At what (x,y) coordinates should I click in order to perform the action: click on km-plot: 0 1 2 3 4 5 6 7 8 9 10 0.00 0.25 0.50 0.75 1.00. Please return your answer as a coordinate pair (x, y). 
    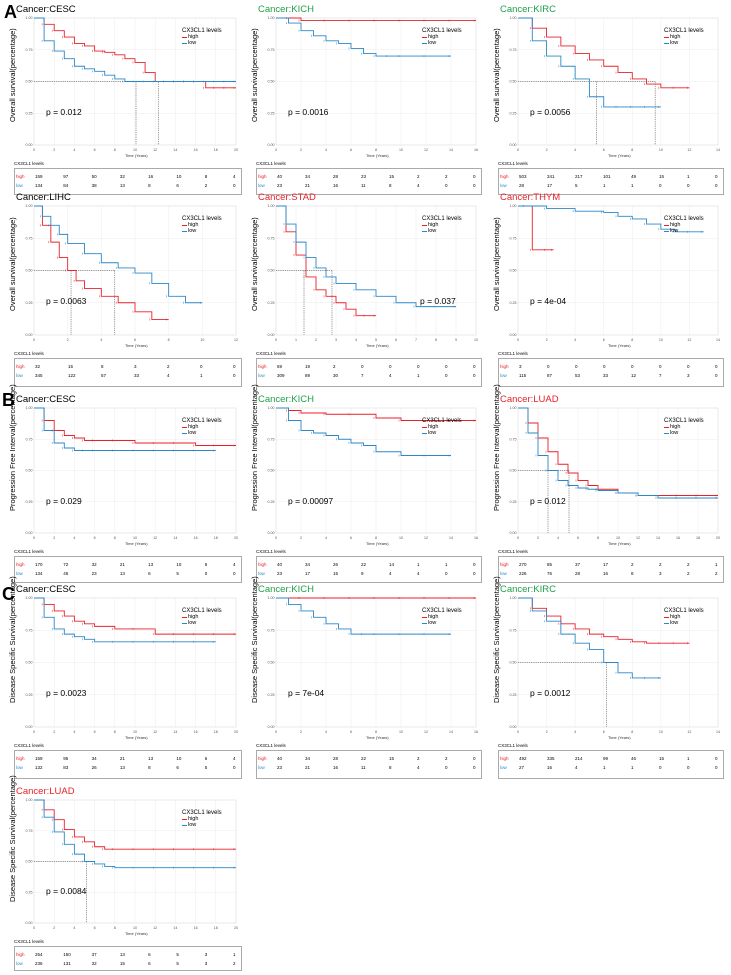
    Looking at the image, I should click on (373, 273).